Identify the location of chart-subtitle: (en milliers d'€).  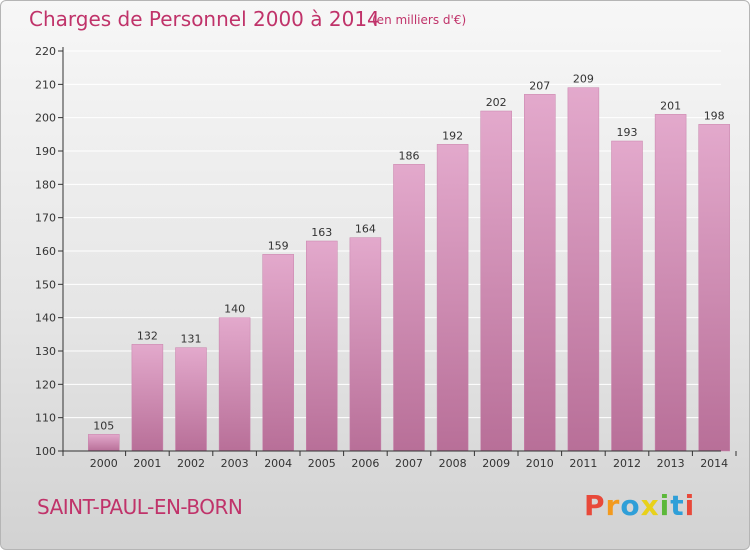
(419, 20).